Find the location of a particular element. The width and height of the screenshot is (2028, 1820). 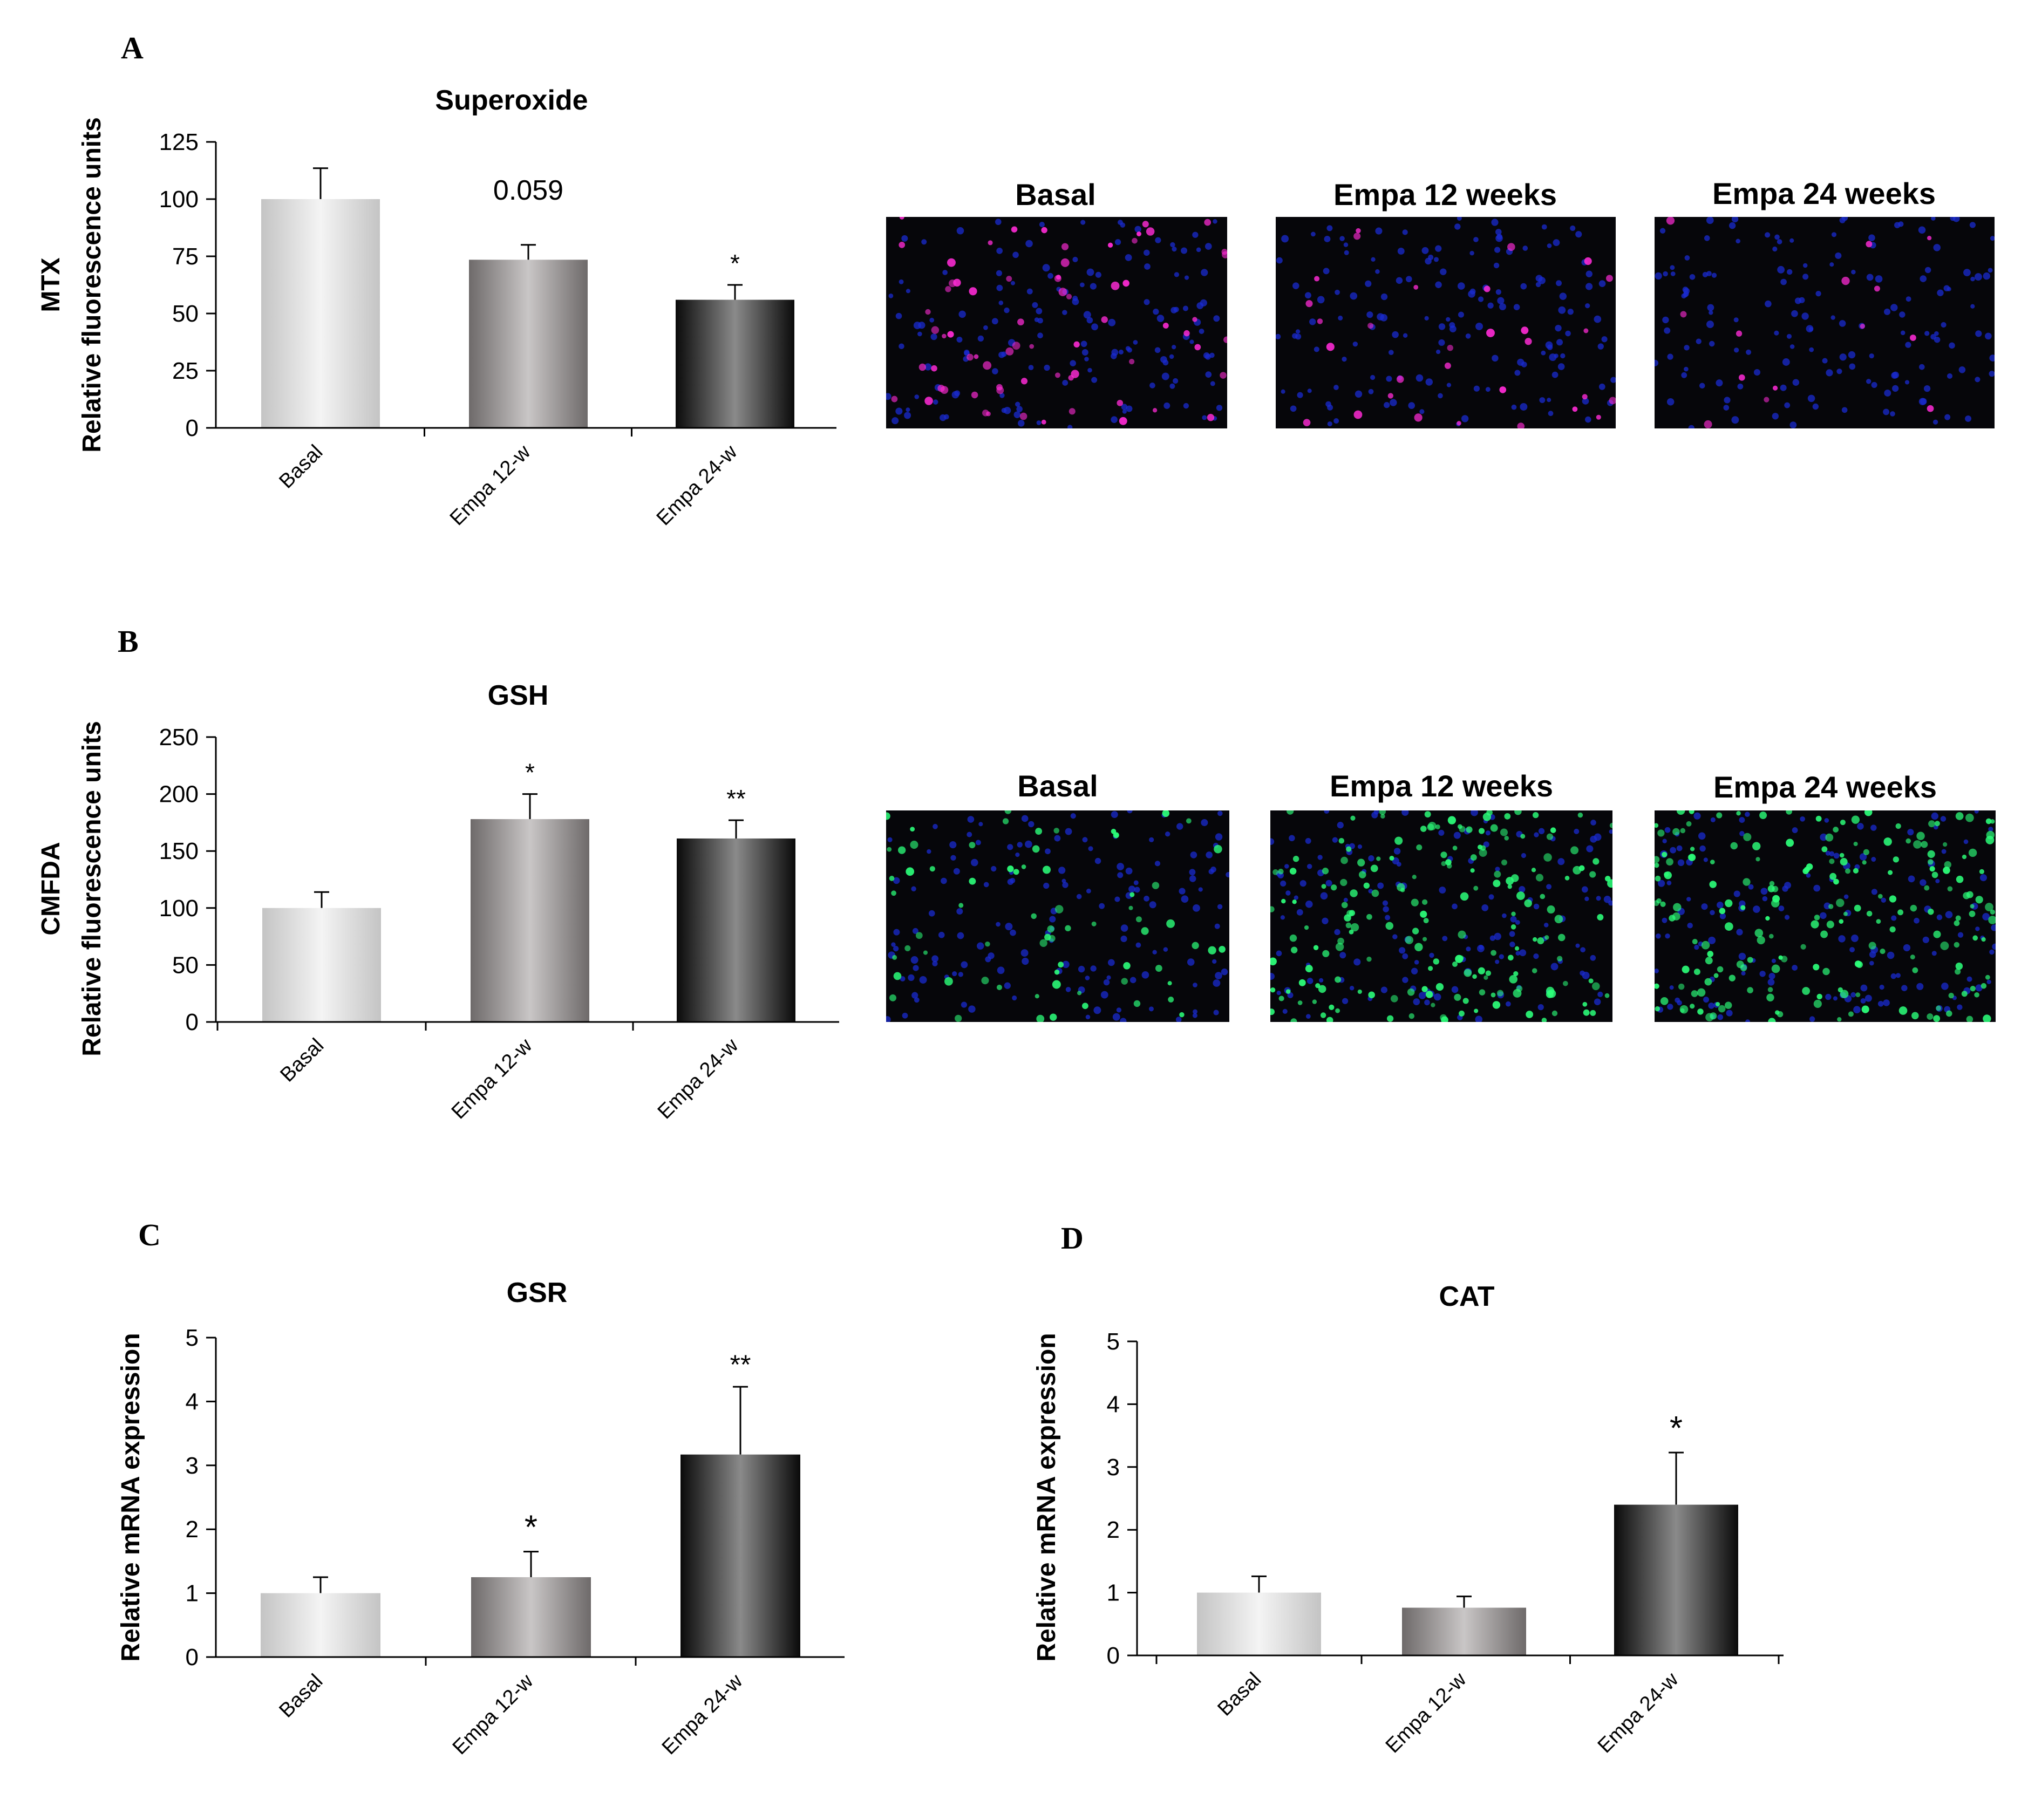

y-tick-label-c-5: 5 is located at coordinates (192, 1338).